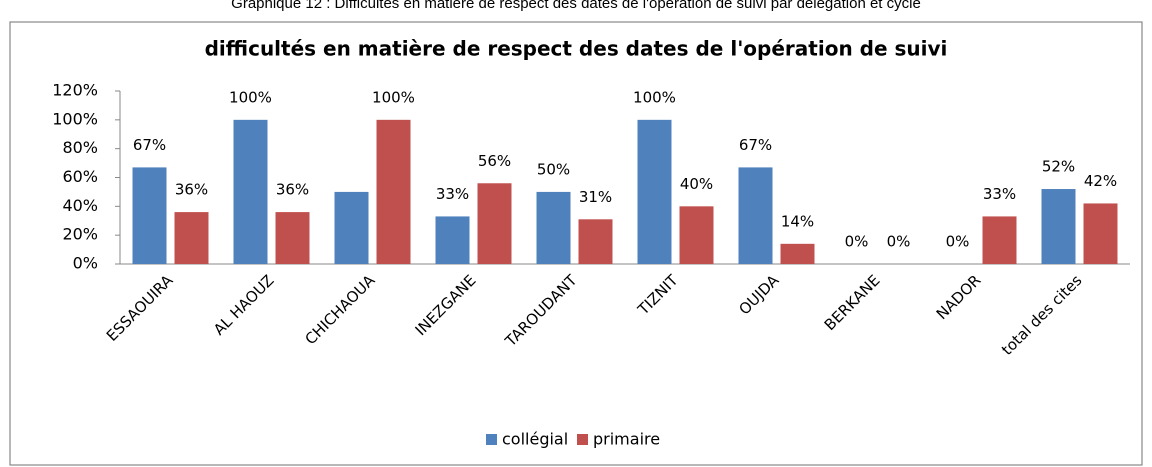 This screenshot has width=1152, height=467. What do you see at coordinates (696, 184) in the screenshot?
I see `value-label: 40%` at bounding box center [696, 184].